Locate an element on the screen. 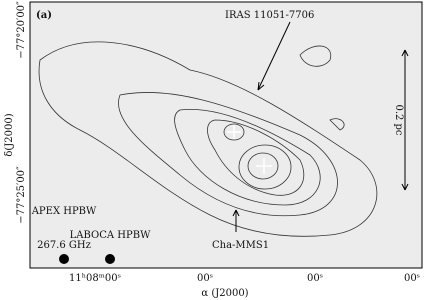  y-tick-label: −77°20′00″ is located at coordinates (21, 30).